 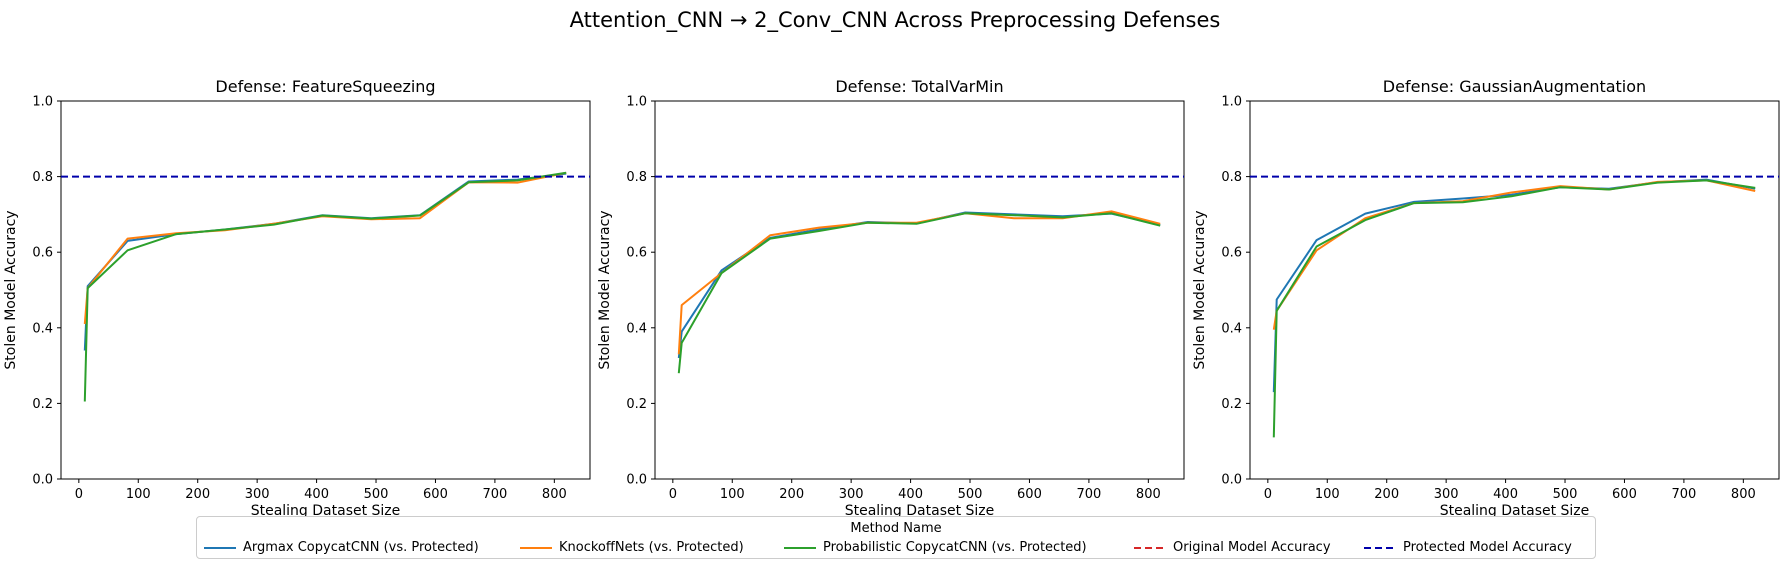 What do you see at coordinates (896, 528) in the screenshot?
I see `legend-title: Method Name` at bounding box center [896, 528].